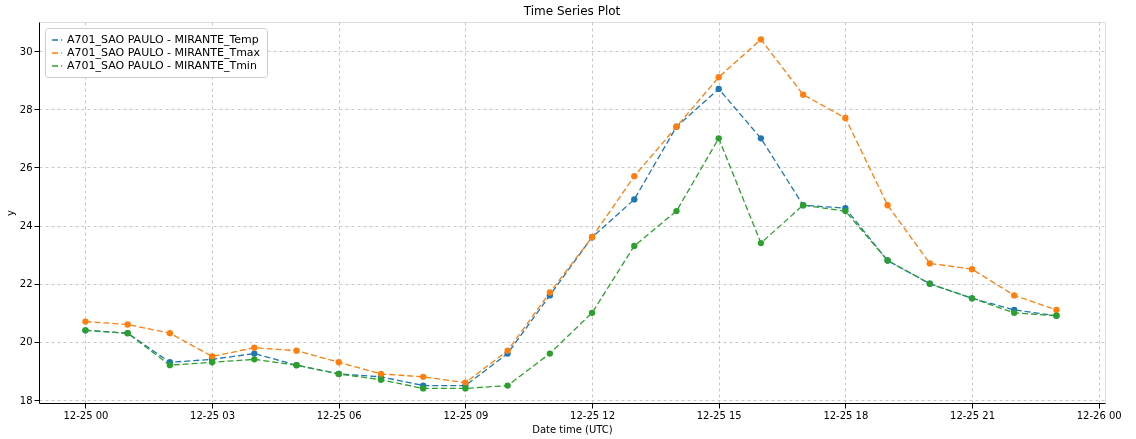  I want to click on y-tick-label: 24, so click(26, 226).